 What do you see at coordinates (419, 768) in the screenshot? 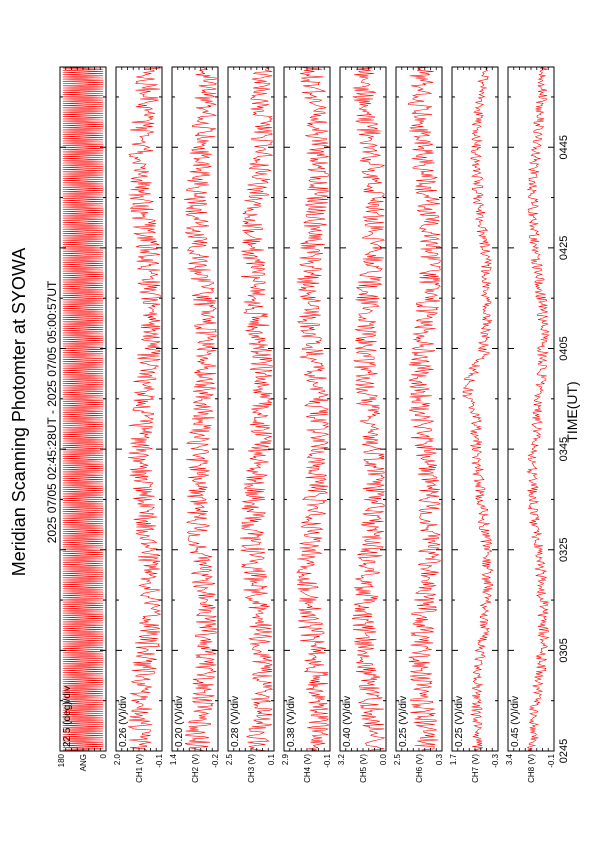
I see `y-axis-label: CH6 (V)` at bounding box center [419, 768].